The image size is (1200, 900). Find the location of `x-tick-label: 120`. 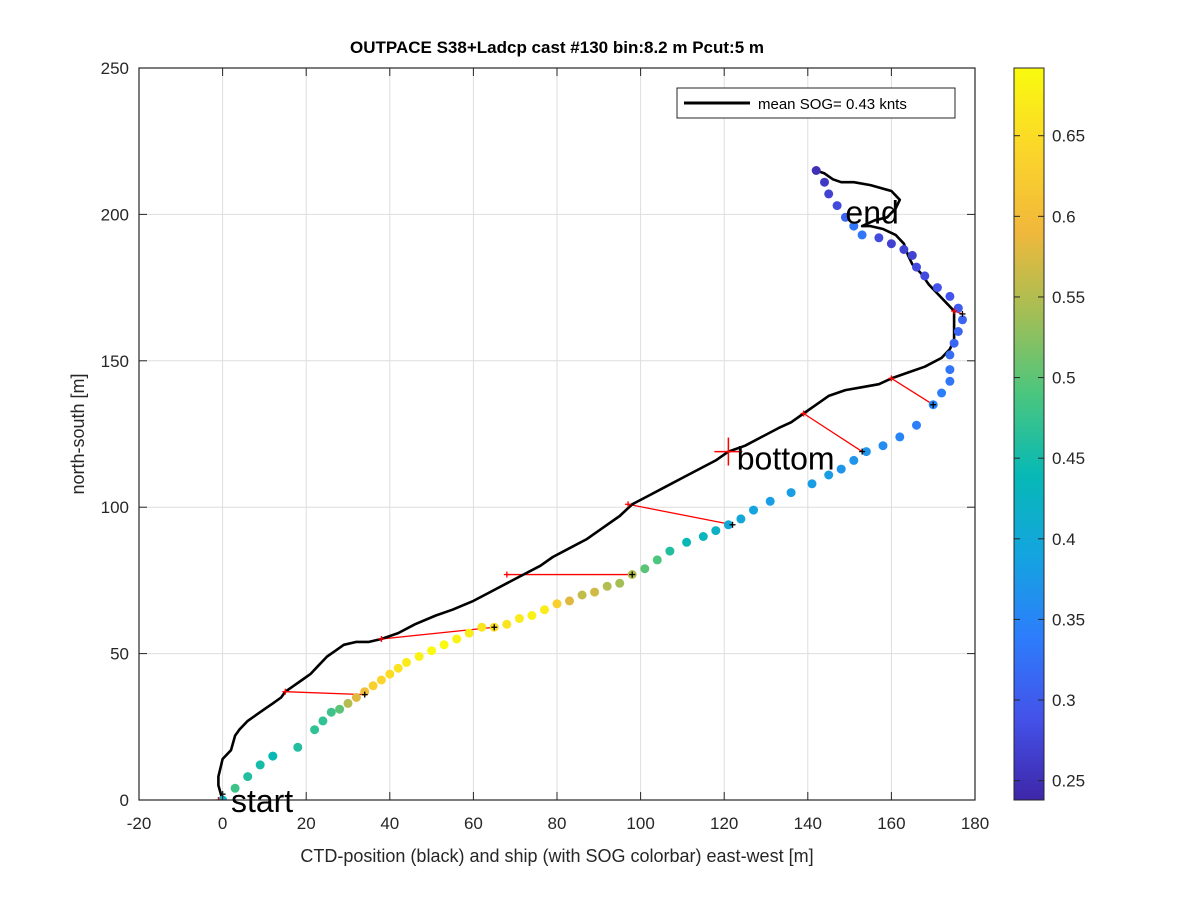

x-tick-label: 120 is located at coordinates (724, 823).